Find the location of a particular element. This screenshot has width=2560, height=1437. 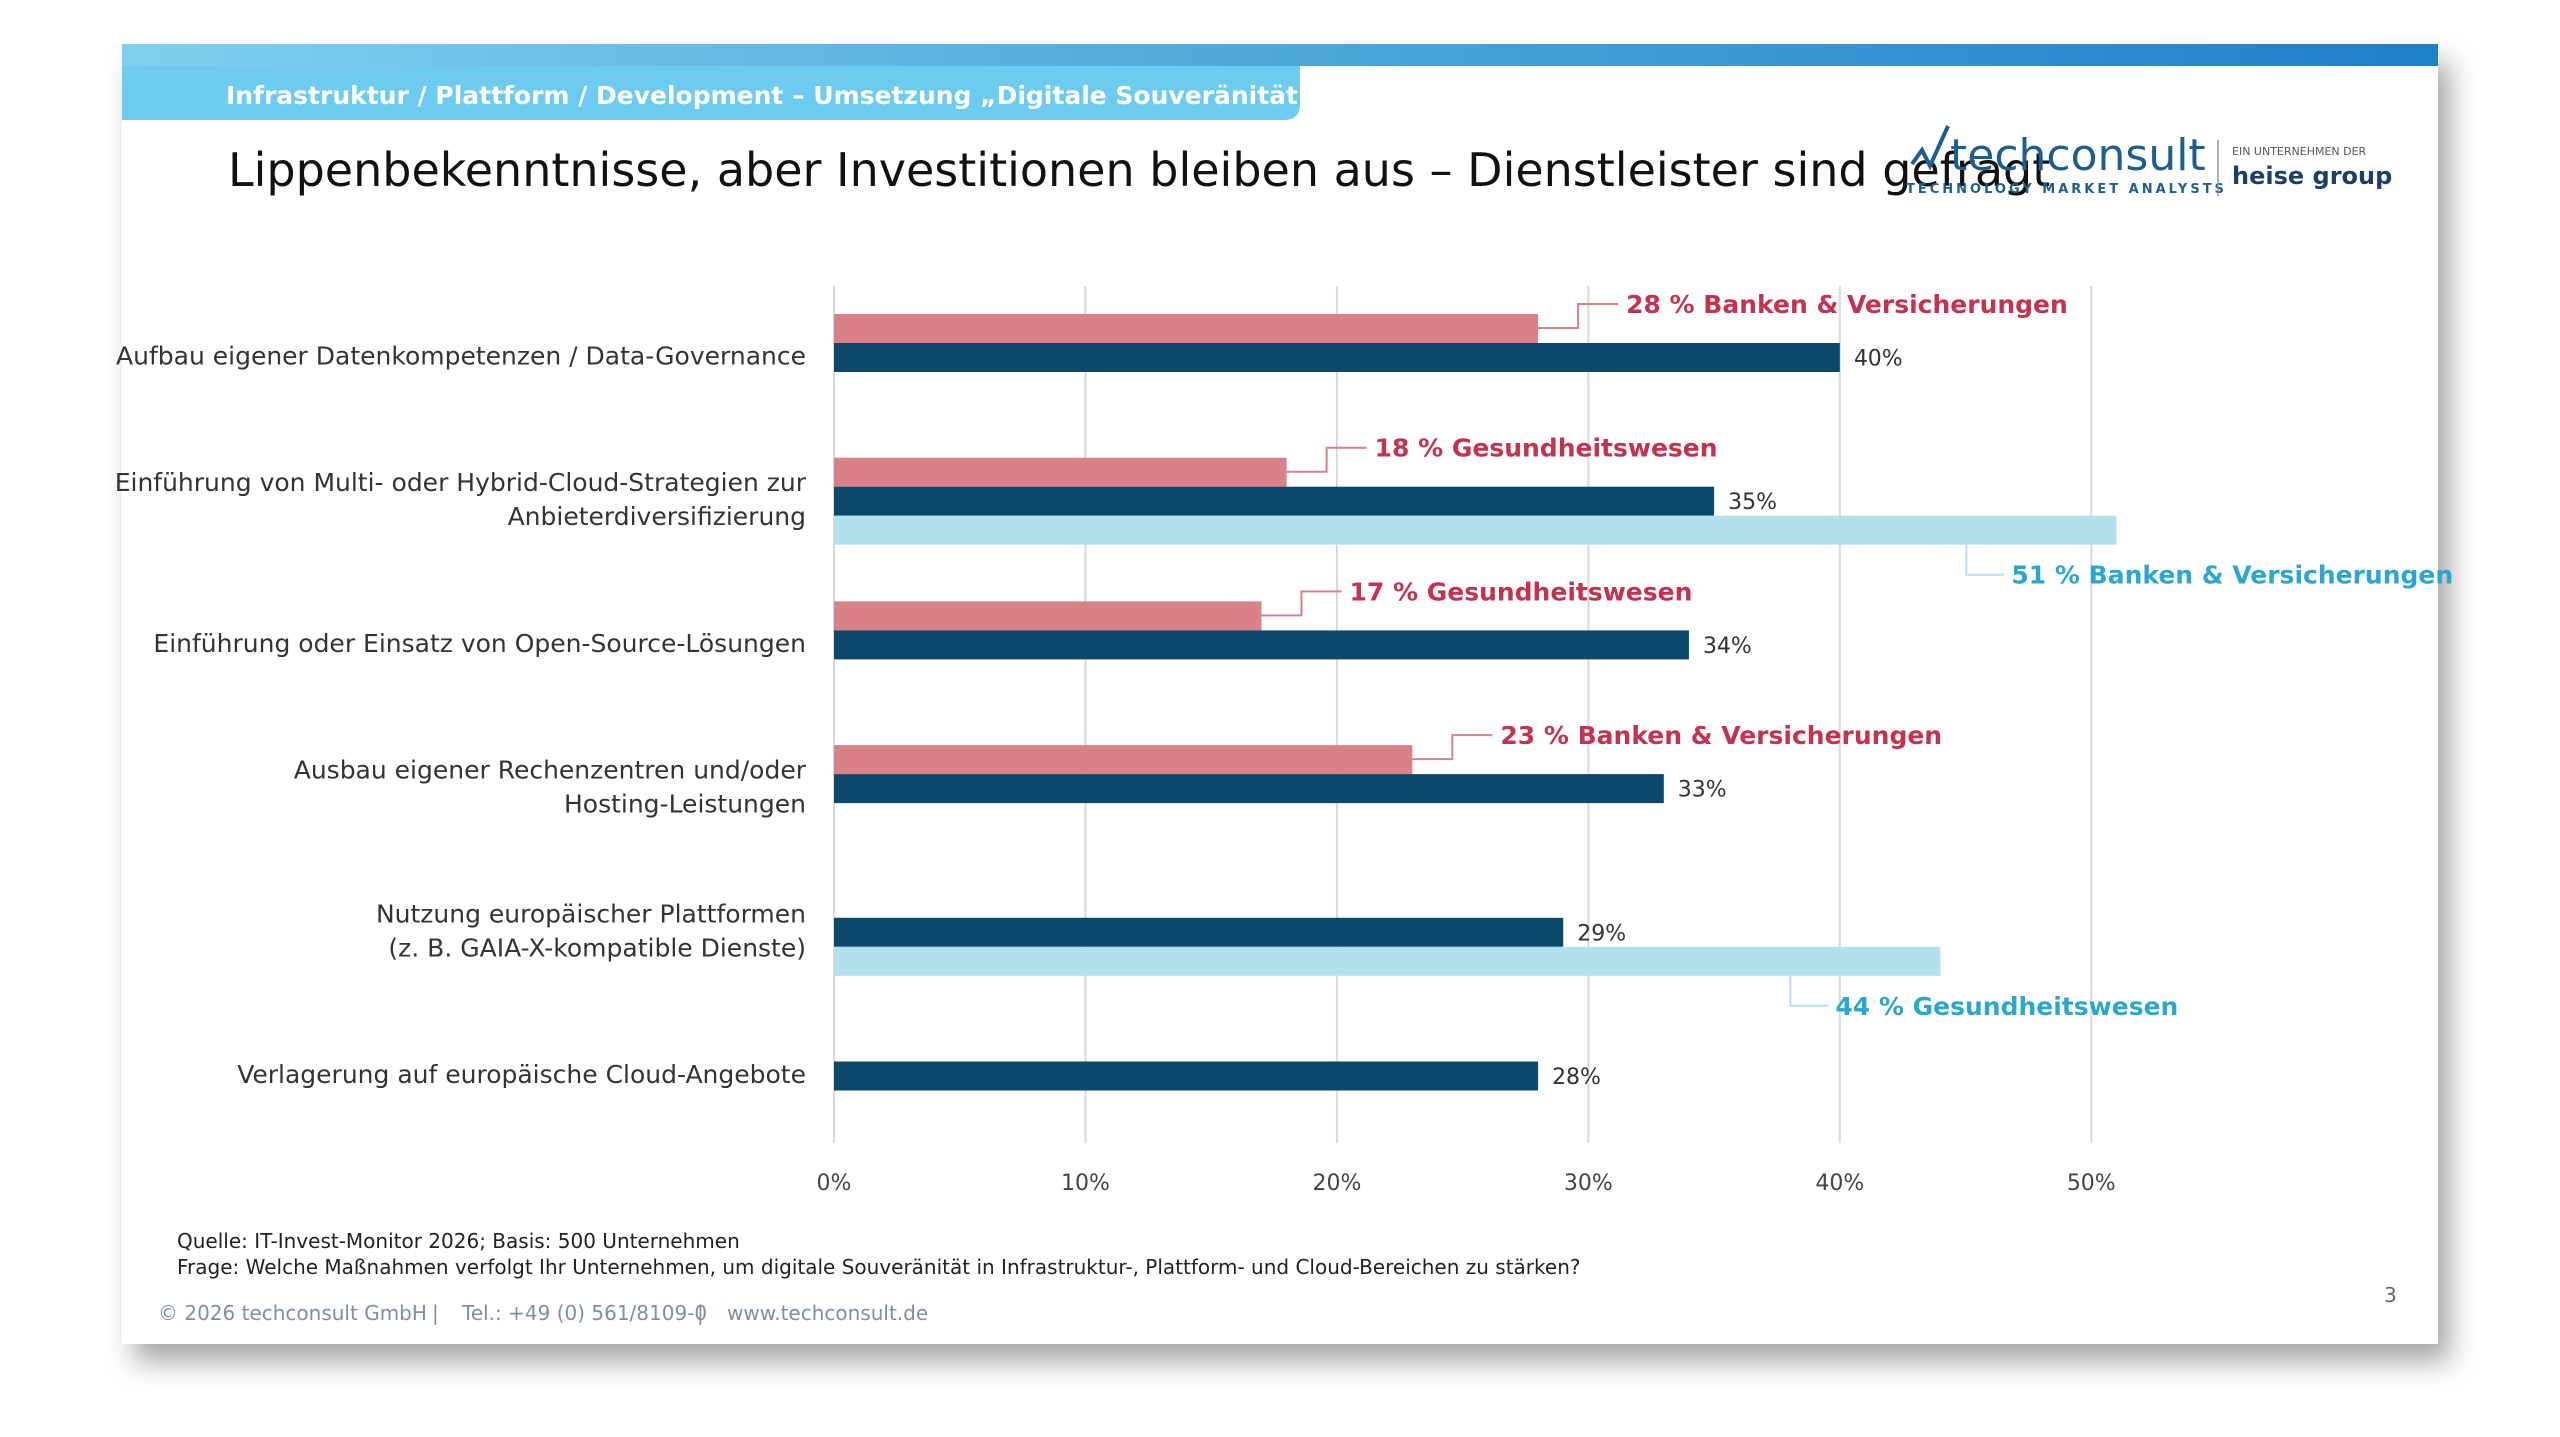

value-label: 40% is located at coordinates (1878, 359).